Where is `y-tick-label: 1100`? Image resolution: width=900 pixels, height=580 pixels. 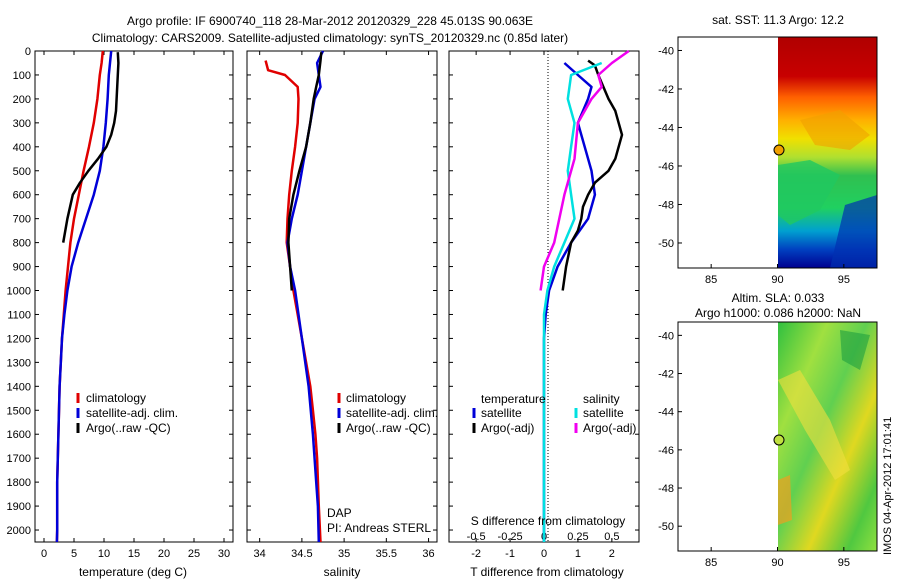 y-tick-label: 1100 is located at coordinates (19, 315).